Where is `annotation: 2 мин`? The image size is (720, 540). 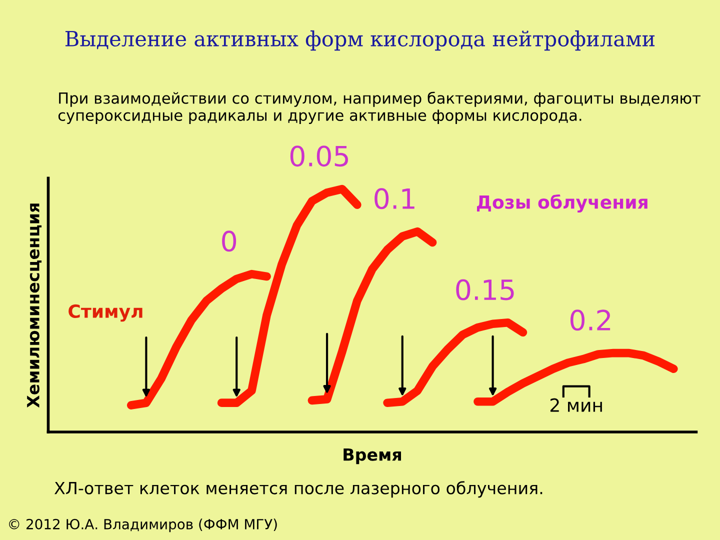
annotation: 2 мин is located at coordinates (576, 405).